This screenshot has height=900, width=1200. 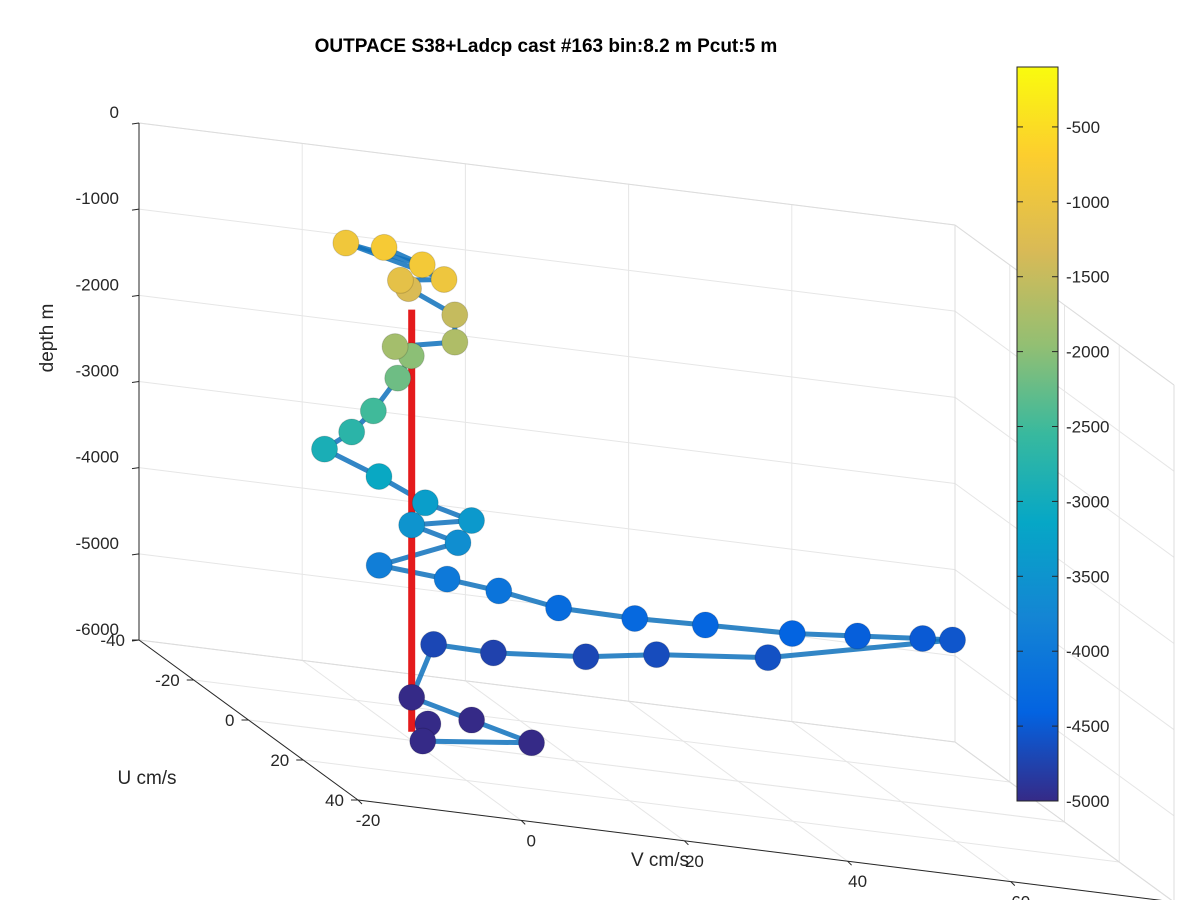 What do you see at coordinates (97, 371) in the screenshot?
I see `z-tick-label: -3000` at bounding box center [97, 371].